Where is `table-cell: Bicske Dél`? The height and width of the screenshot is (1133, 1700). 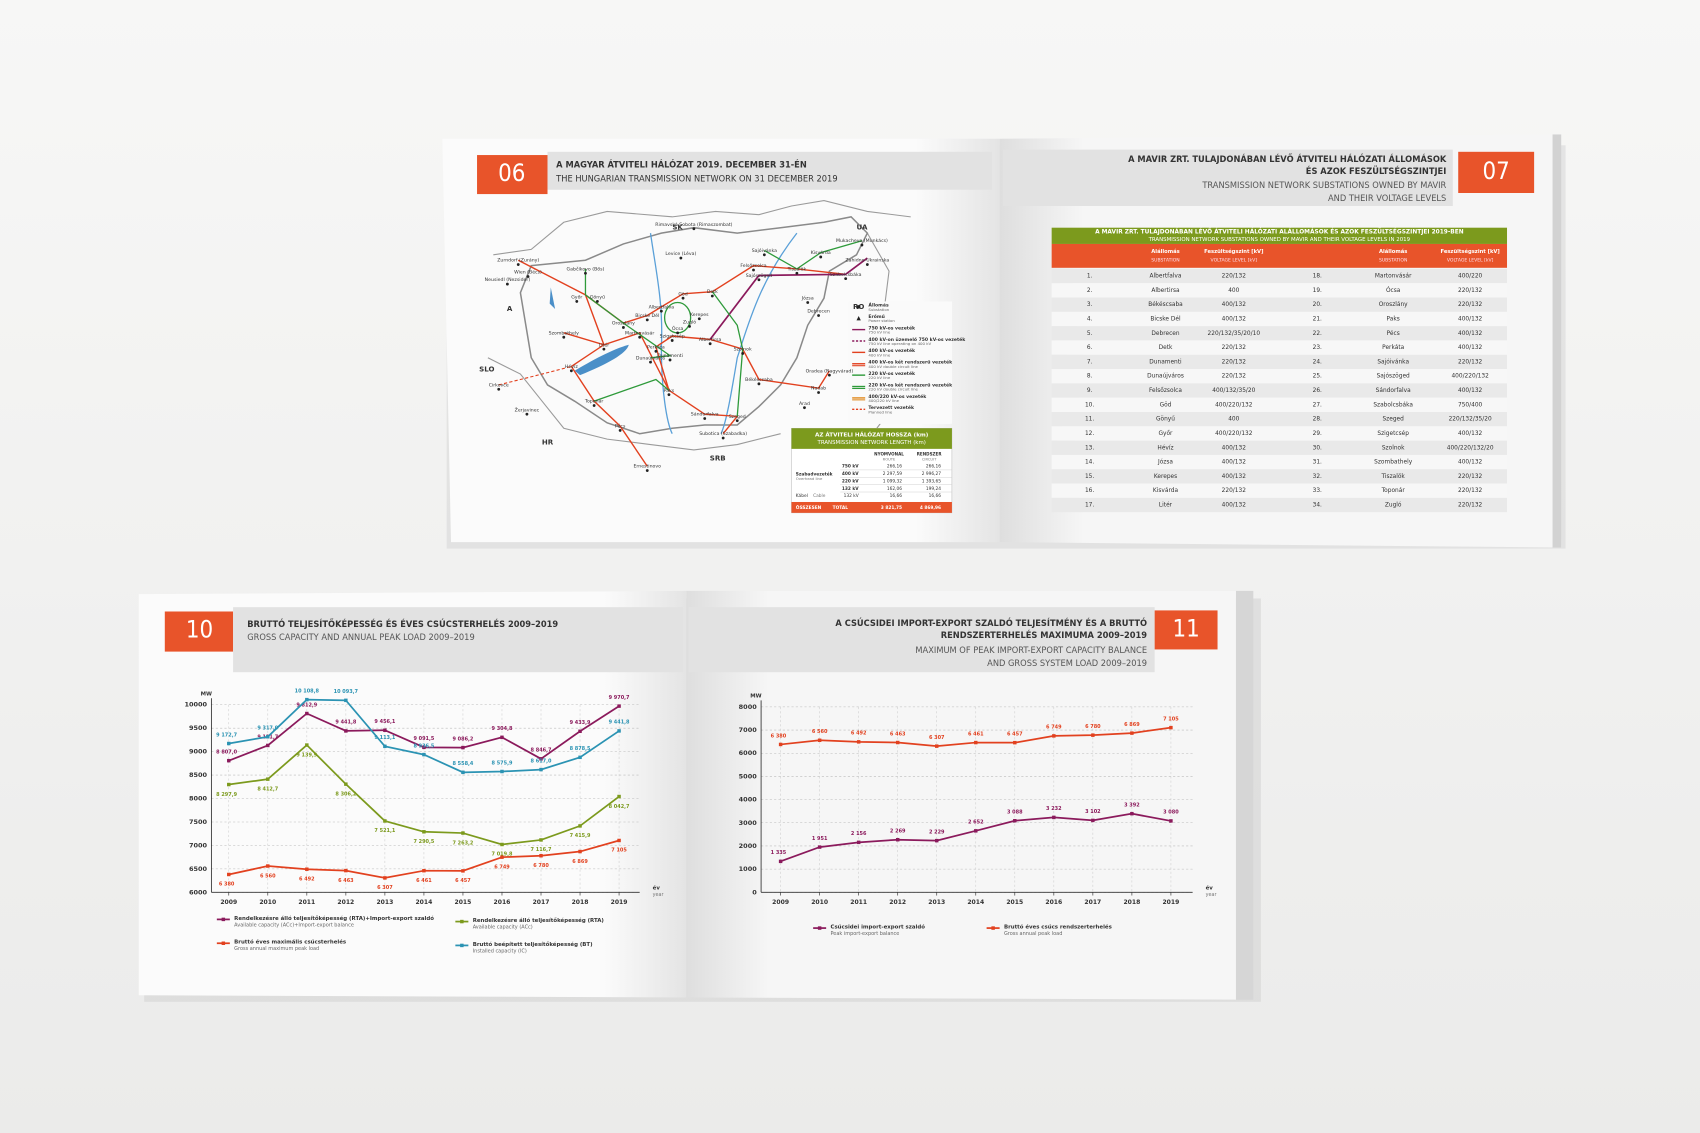 table-cell: Bicske Dél is located at coordinates (1165, 318).